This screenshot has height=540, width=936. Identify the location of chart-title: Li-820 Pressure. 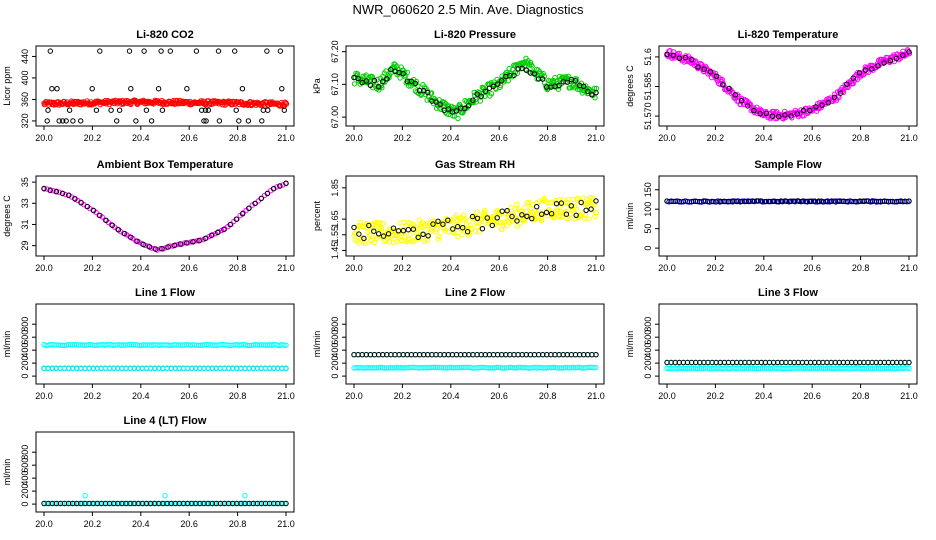
(475, 35).